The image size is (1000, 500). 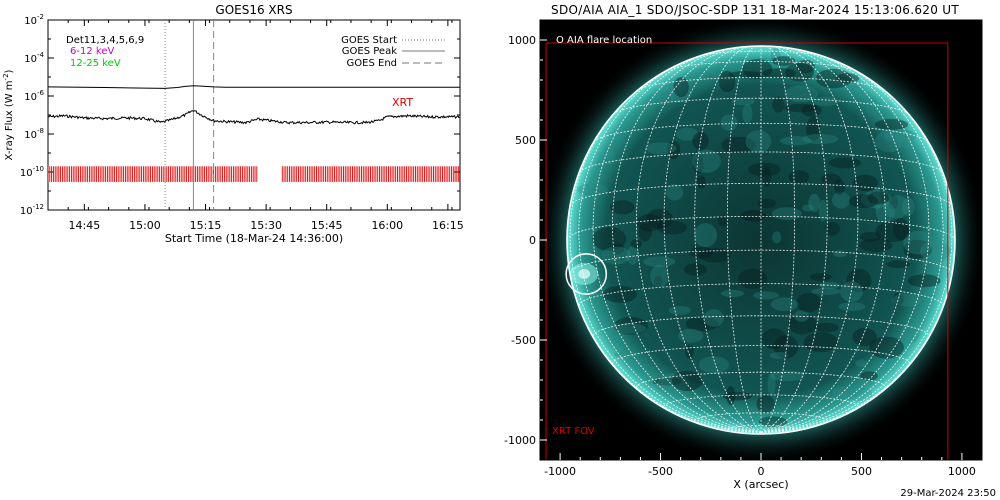 What do you see at coordinates (254, 238) in the screenshot?
I see `goes-x-axis-title: Start Time (18-Mar-24 14:36:00)` at bounding box center [254, 238].